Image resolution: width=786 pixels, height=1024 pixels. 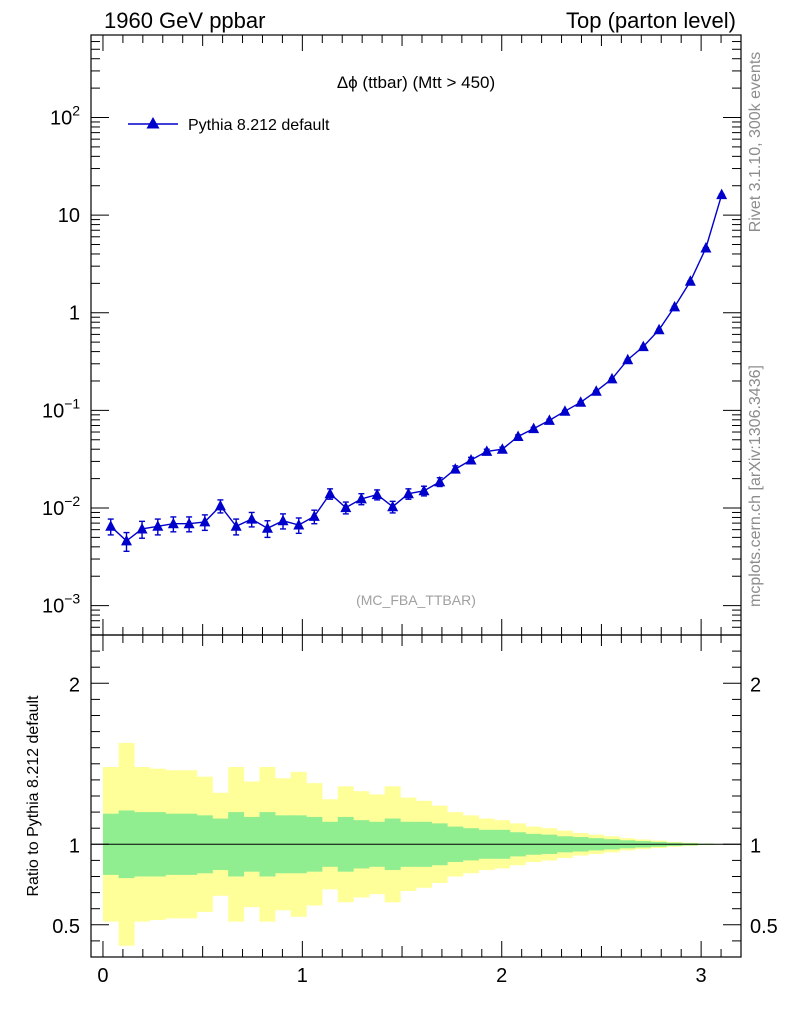 I want to click on ratio-y-tick-label-left: 1, so click(x=74, y=846).